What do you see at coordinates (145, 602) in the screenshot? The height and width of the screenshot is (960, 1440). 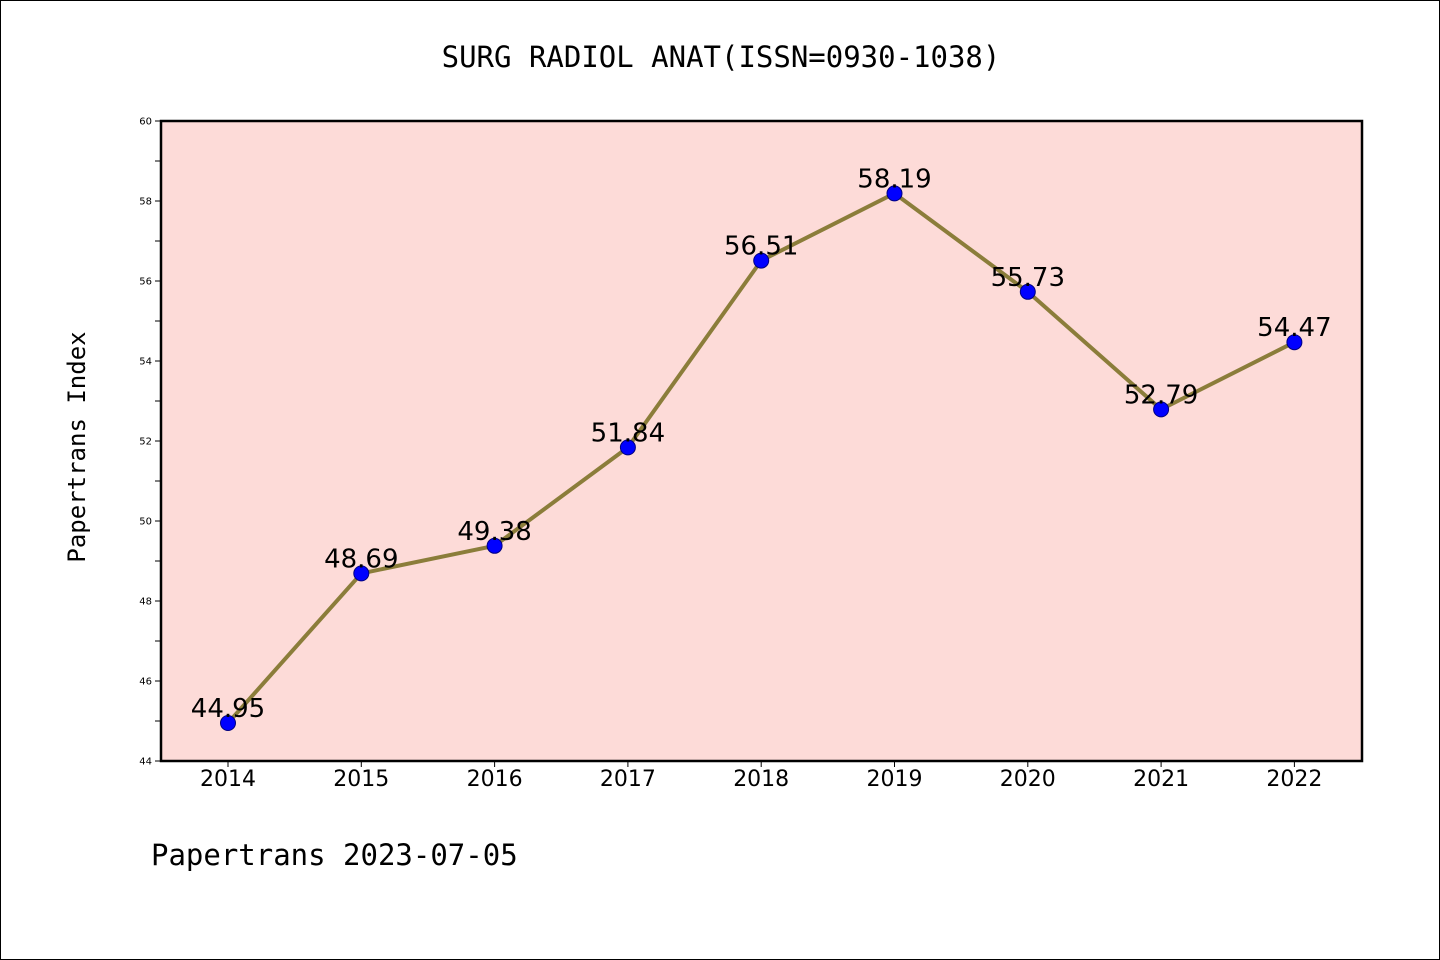 I see `y-tick-label: 48` at bounding box center [145, 602].